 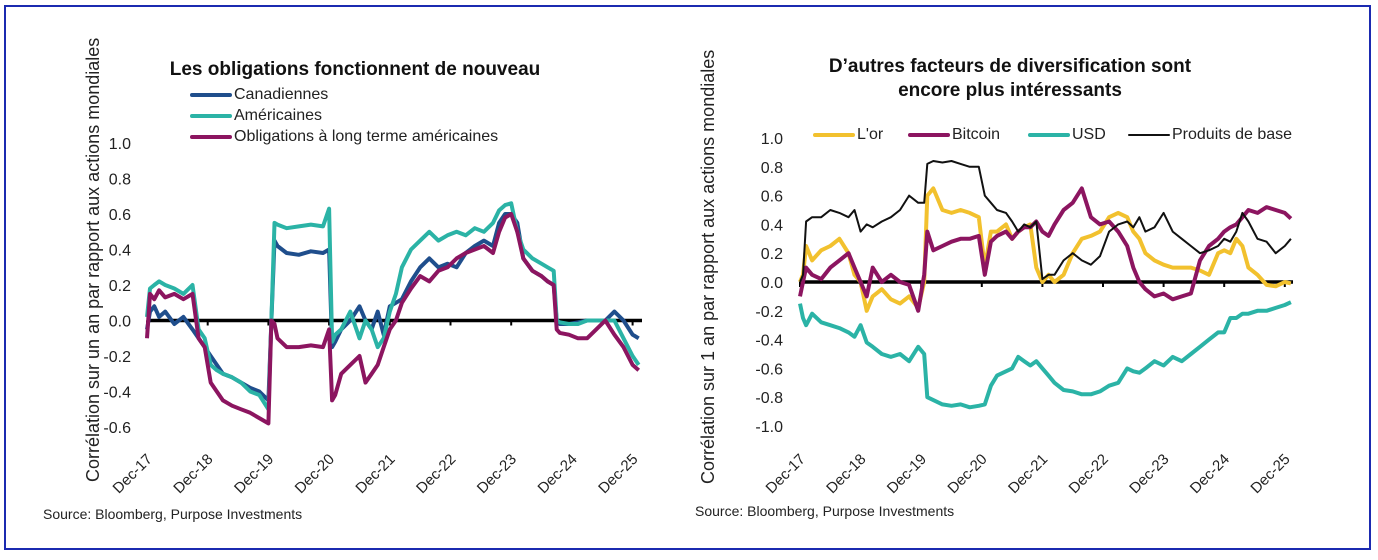 What do you see at coordinates (870, 134) in the screenshot?
I see `legend-label: L'or` at bounding box center [870, 134].